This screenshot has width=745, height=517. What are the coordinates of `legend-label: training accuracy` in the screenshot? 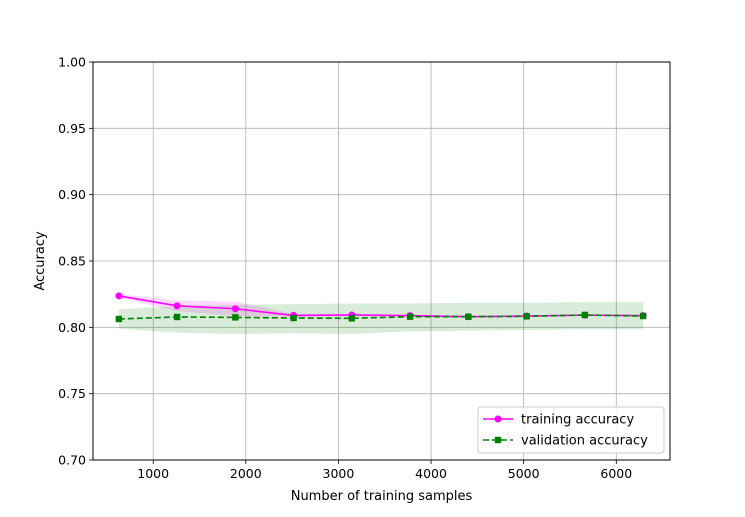 It's located at (577, 420).